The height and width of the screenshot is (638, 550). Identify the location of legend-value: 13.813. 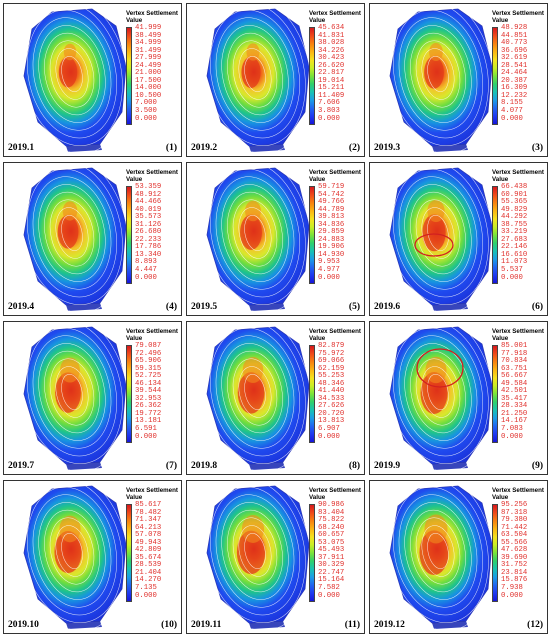
(331, 421).